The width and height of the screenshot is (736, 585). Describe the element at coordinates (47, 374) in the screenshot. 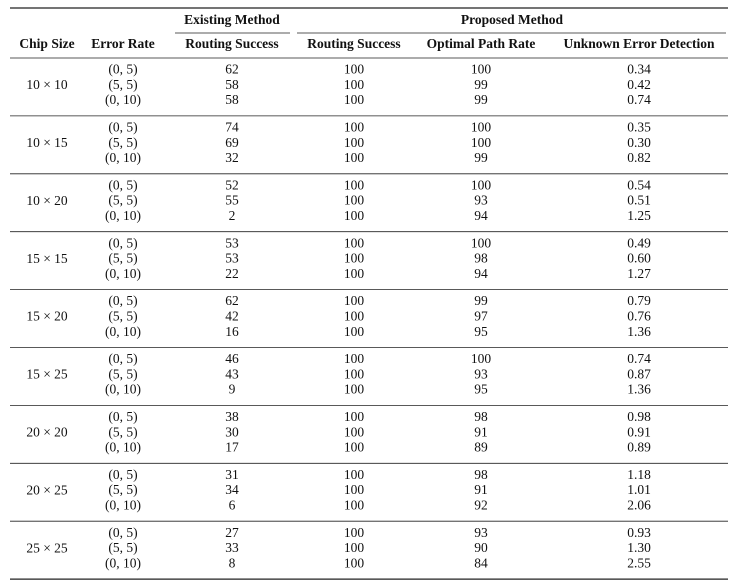

I see `chip-size-cell: 15 × 25` at that location.